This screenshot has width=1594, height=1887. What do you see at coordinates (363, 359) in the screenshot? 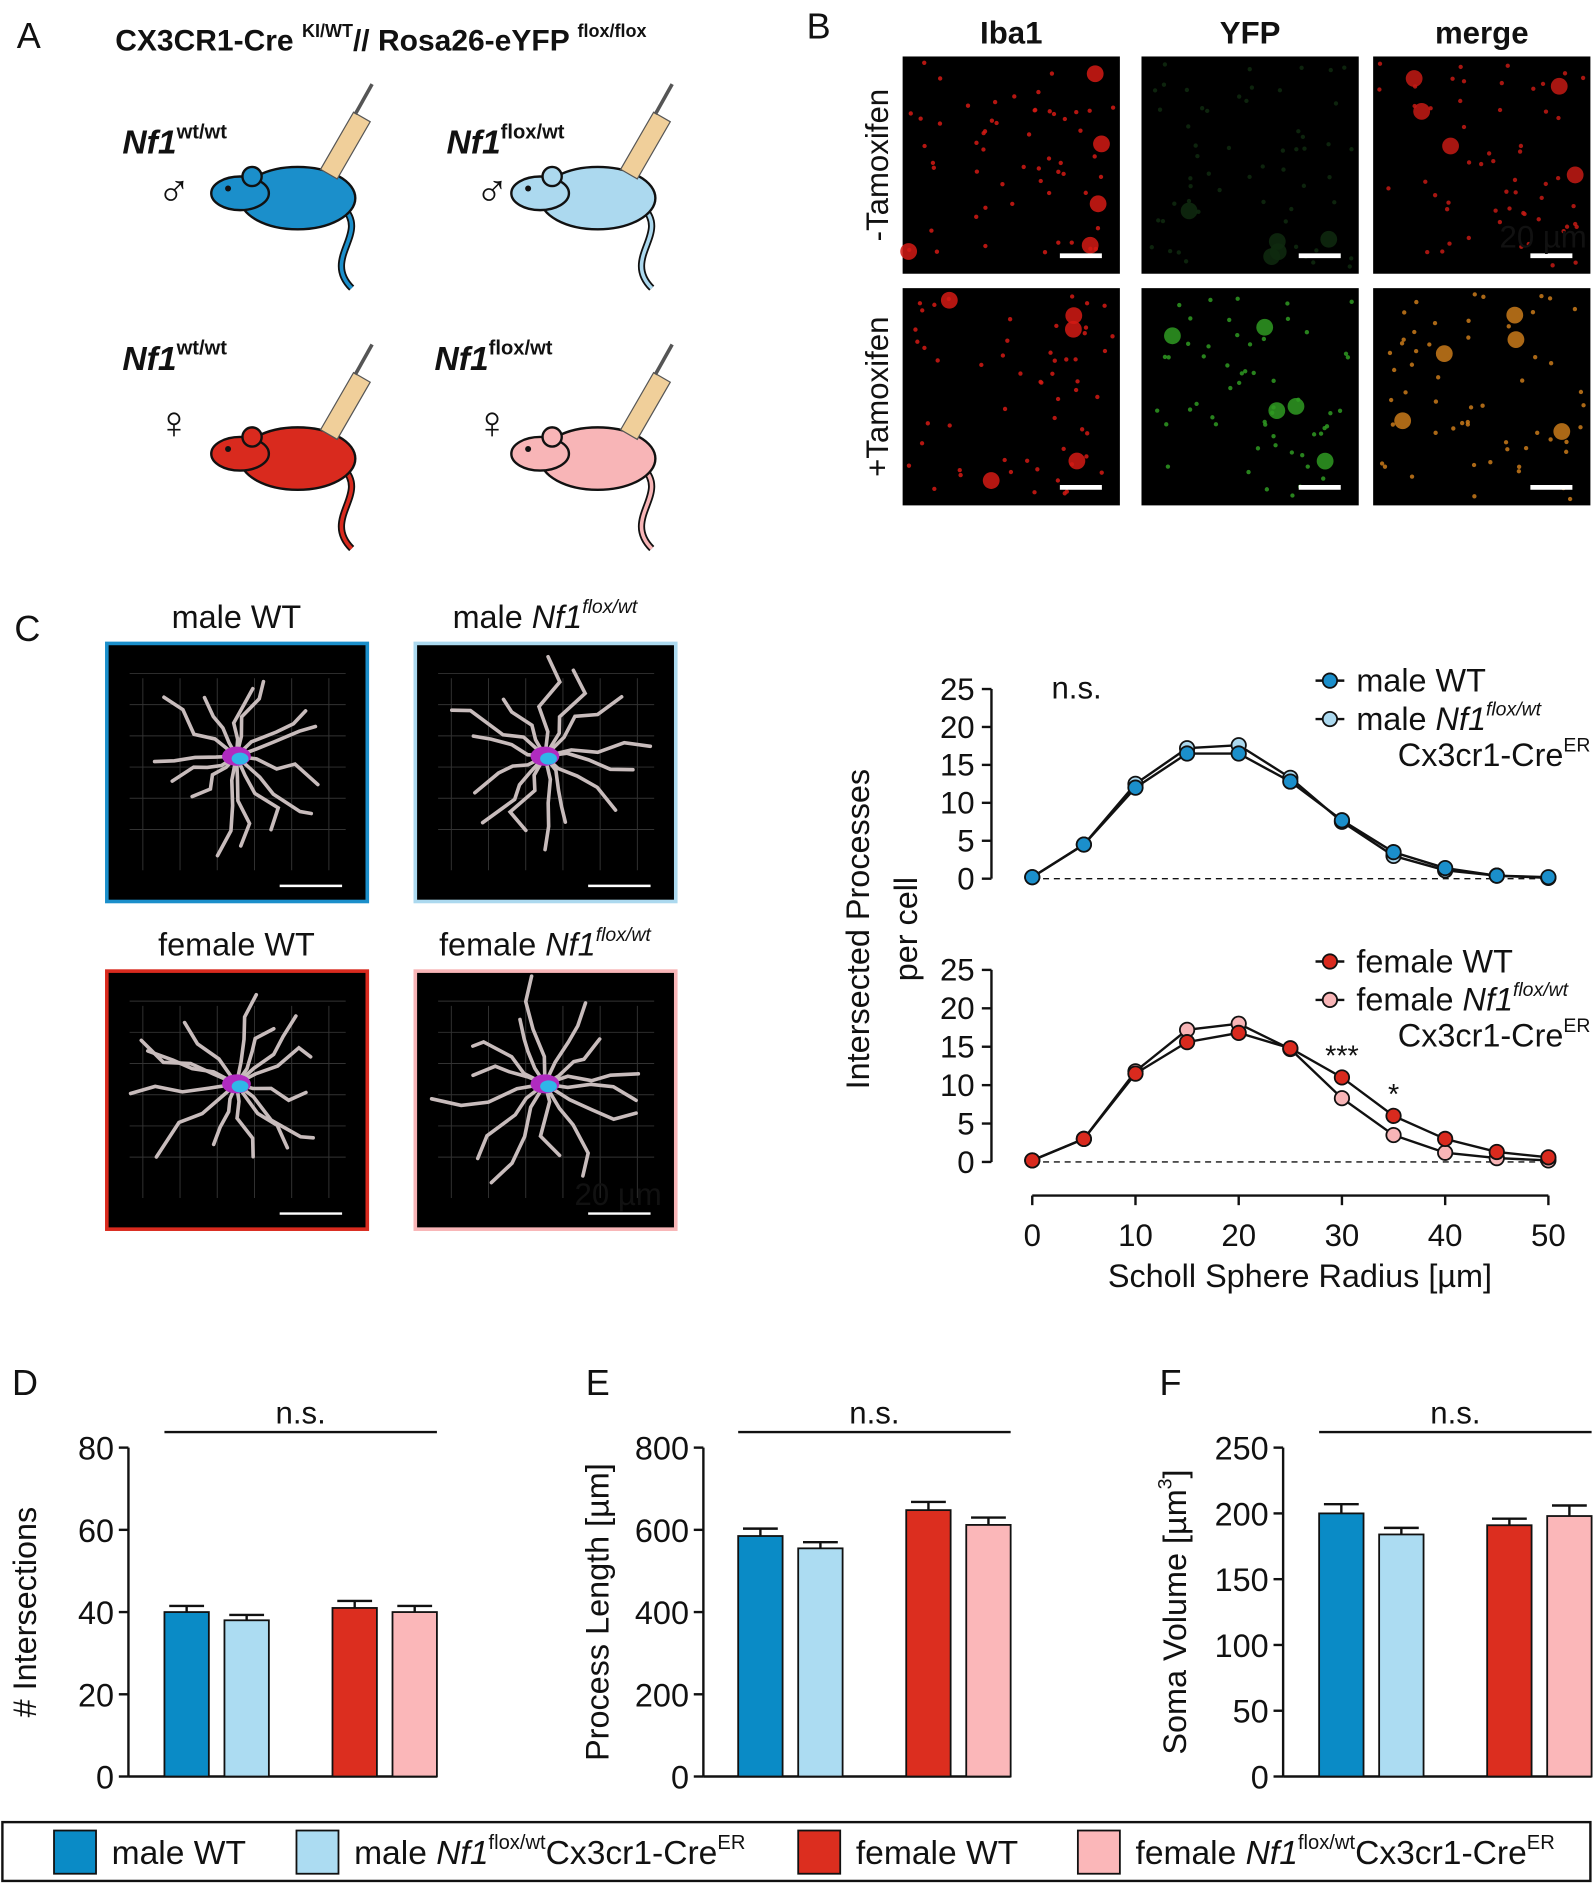
I see `syringe-needle` at bounding box center [363, 359].